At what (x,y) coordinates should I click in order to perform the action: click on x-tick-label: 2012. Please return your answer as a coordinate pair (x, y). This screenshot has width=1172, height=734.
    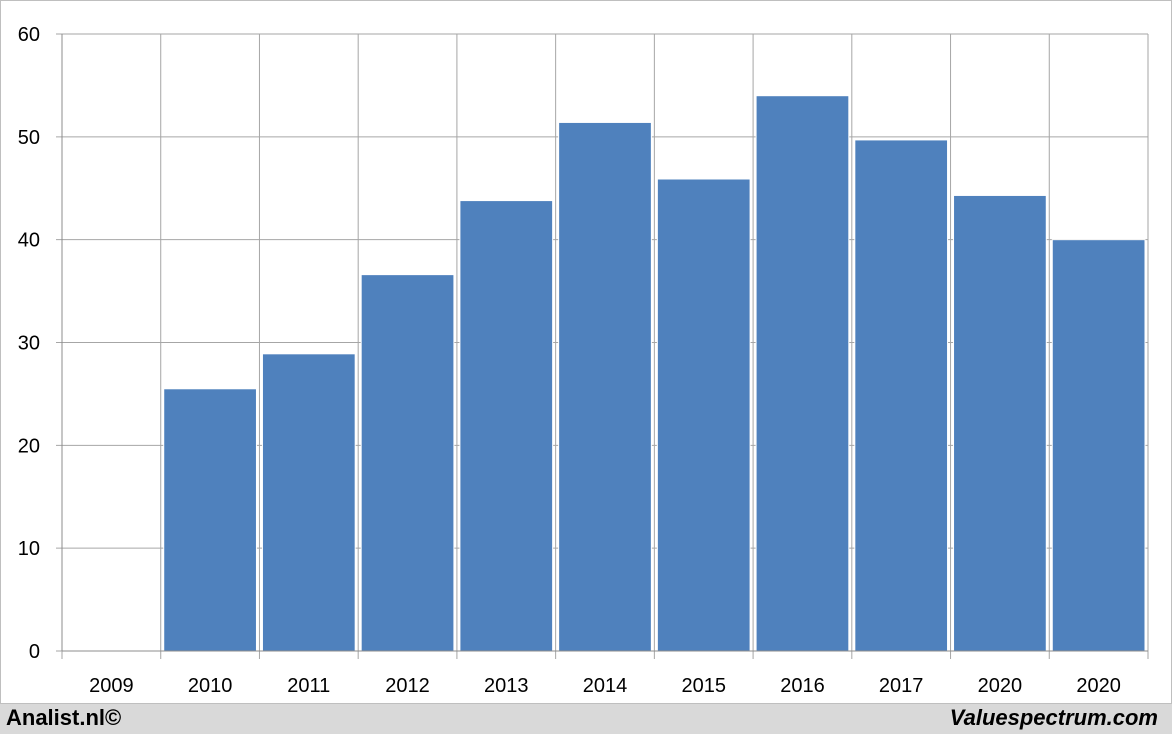
    Looking at the image, I should click on (407, 686).